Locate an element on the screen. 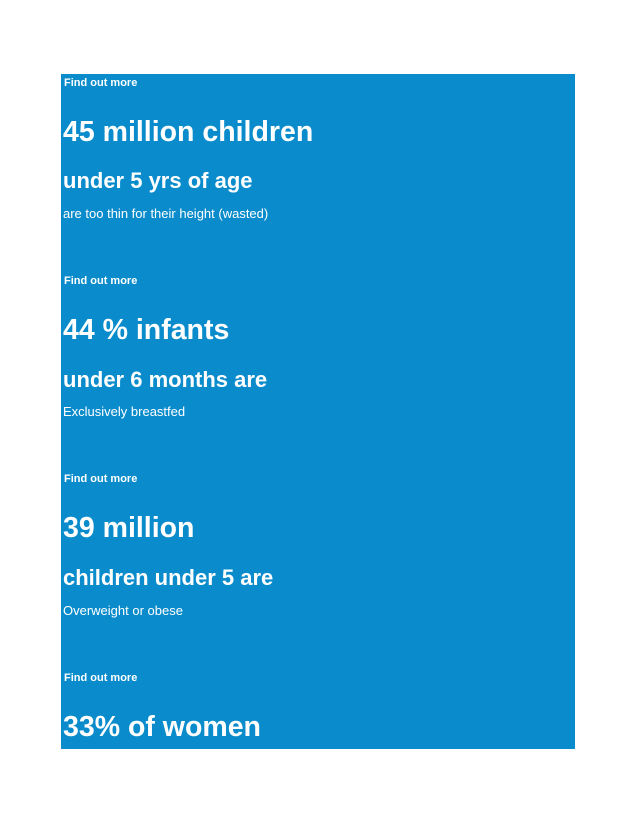 Image resolution: width=638 pixels, height=826 pixels. stat-headline: 33% of women is located at coordinates (162, 727).